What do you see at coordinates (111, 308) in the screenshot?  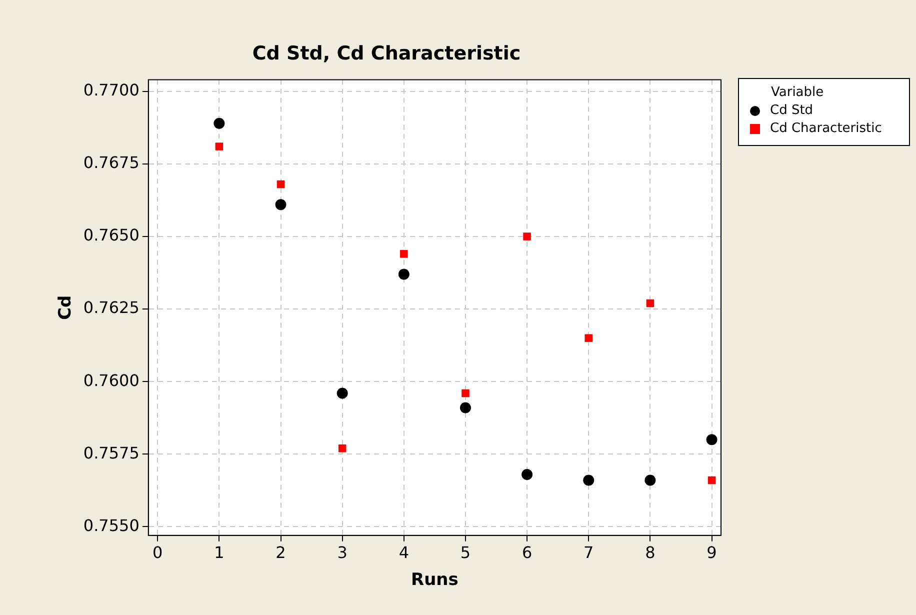 I see `y-tick-label: 0.7625` at bounding box center [111, 308].